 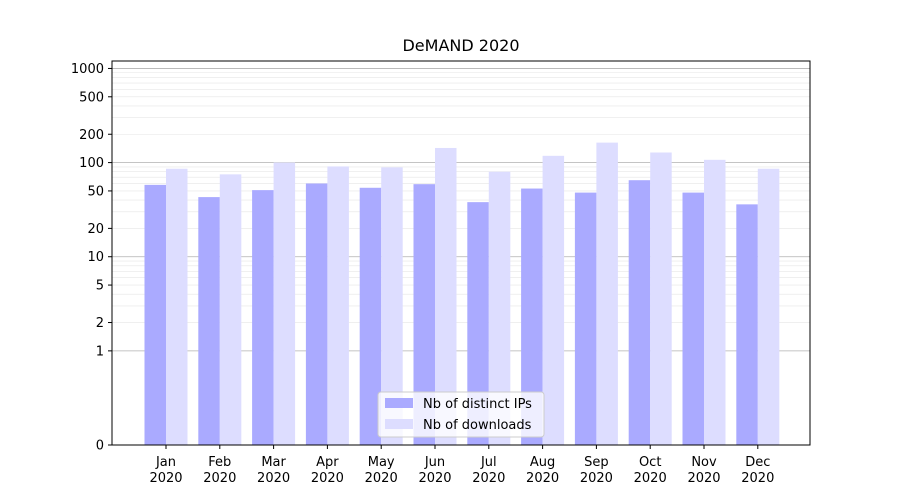 What do you see at coordinates (477, 404) in the screenshot?
I see `legend-label: Nb of distinct IPs` at bounding box center [477, 404].